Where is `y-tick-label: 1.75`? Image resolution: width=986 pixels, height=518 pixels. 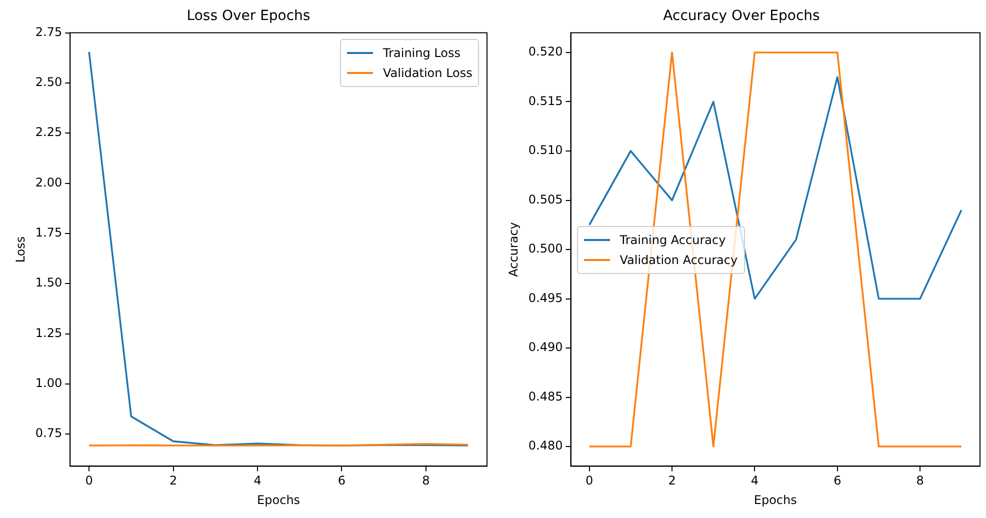
y-tick-label: 1.75 is located at coordinates (48, 233).